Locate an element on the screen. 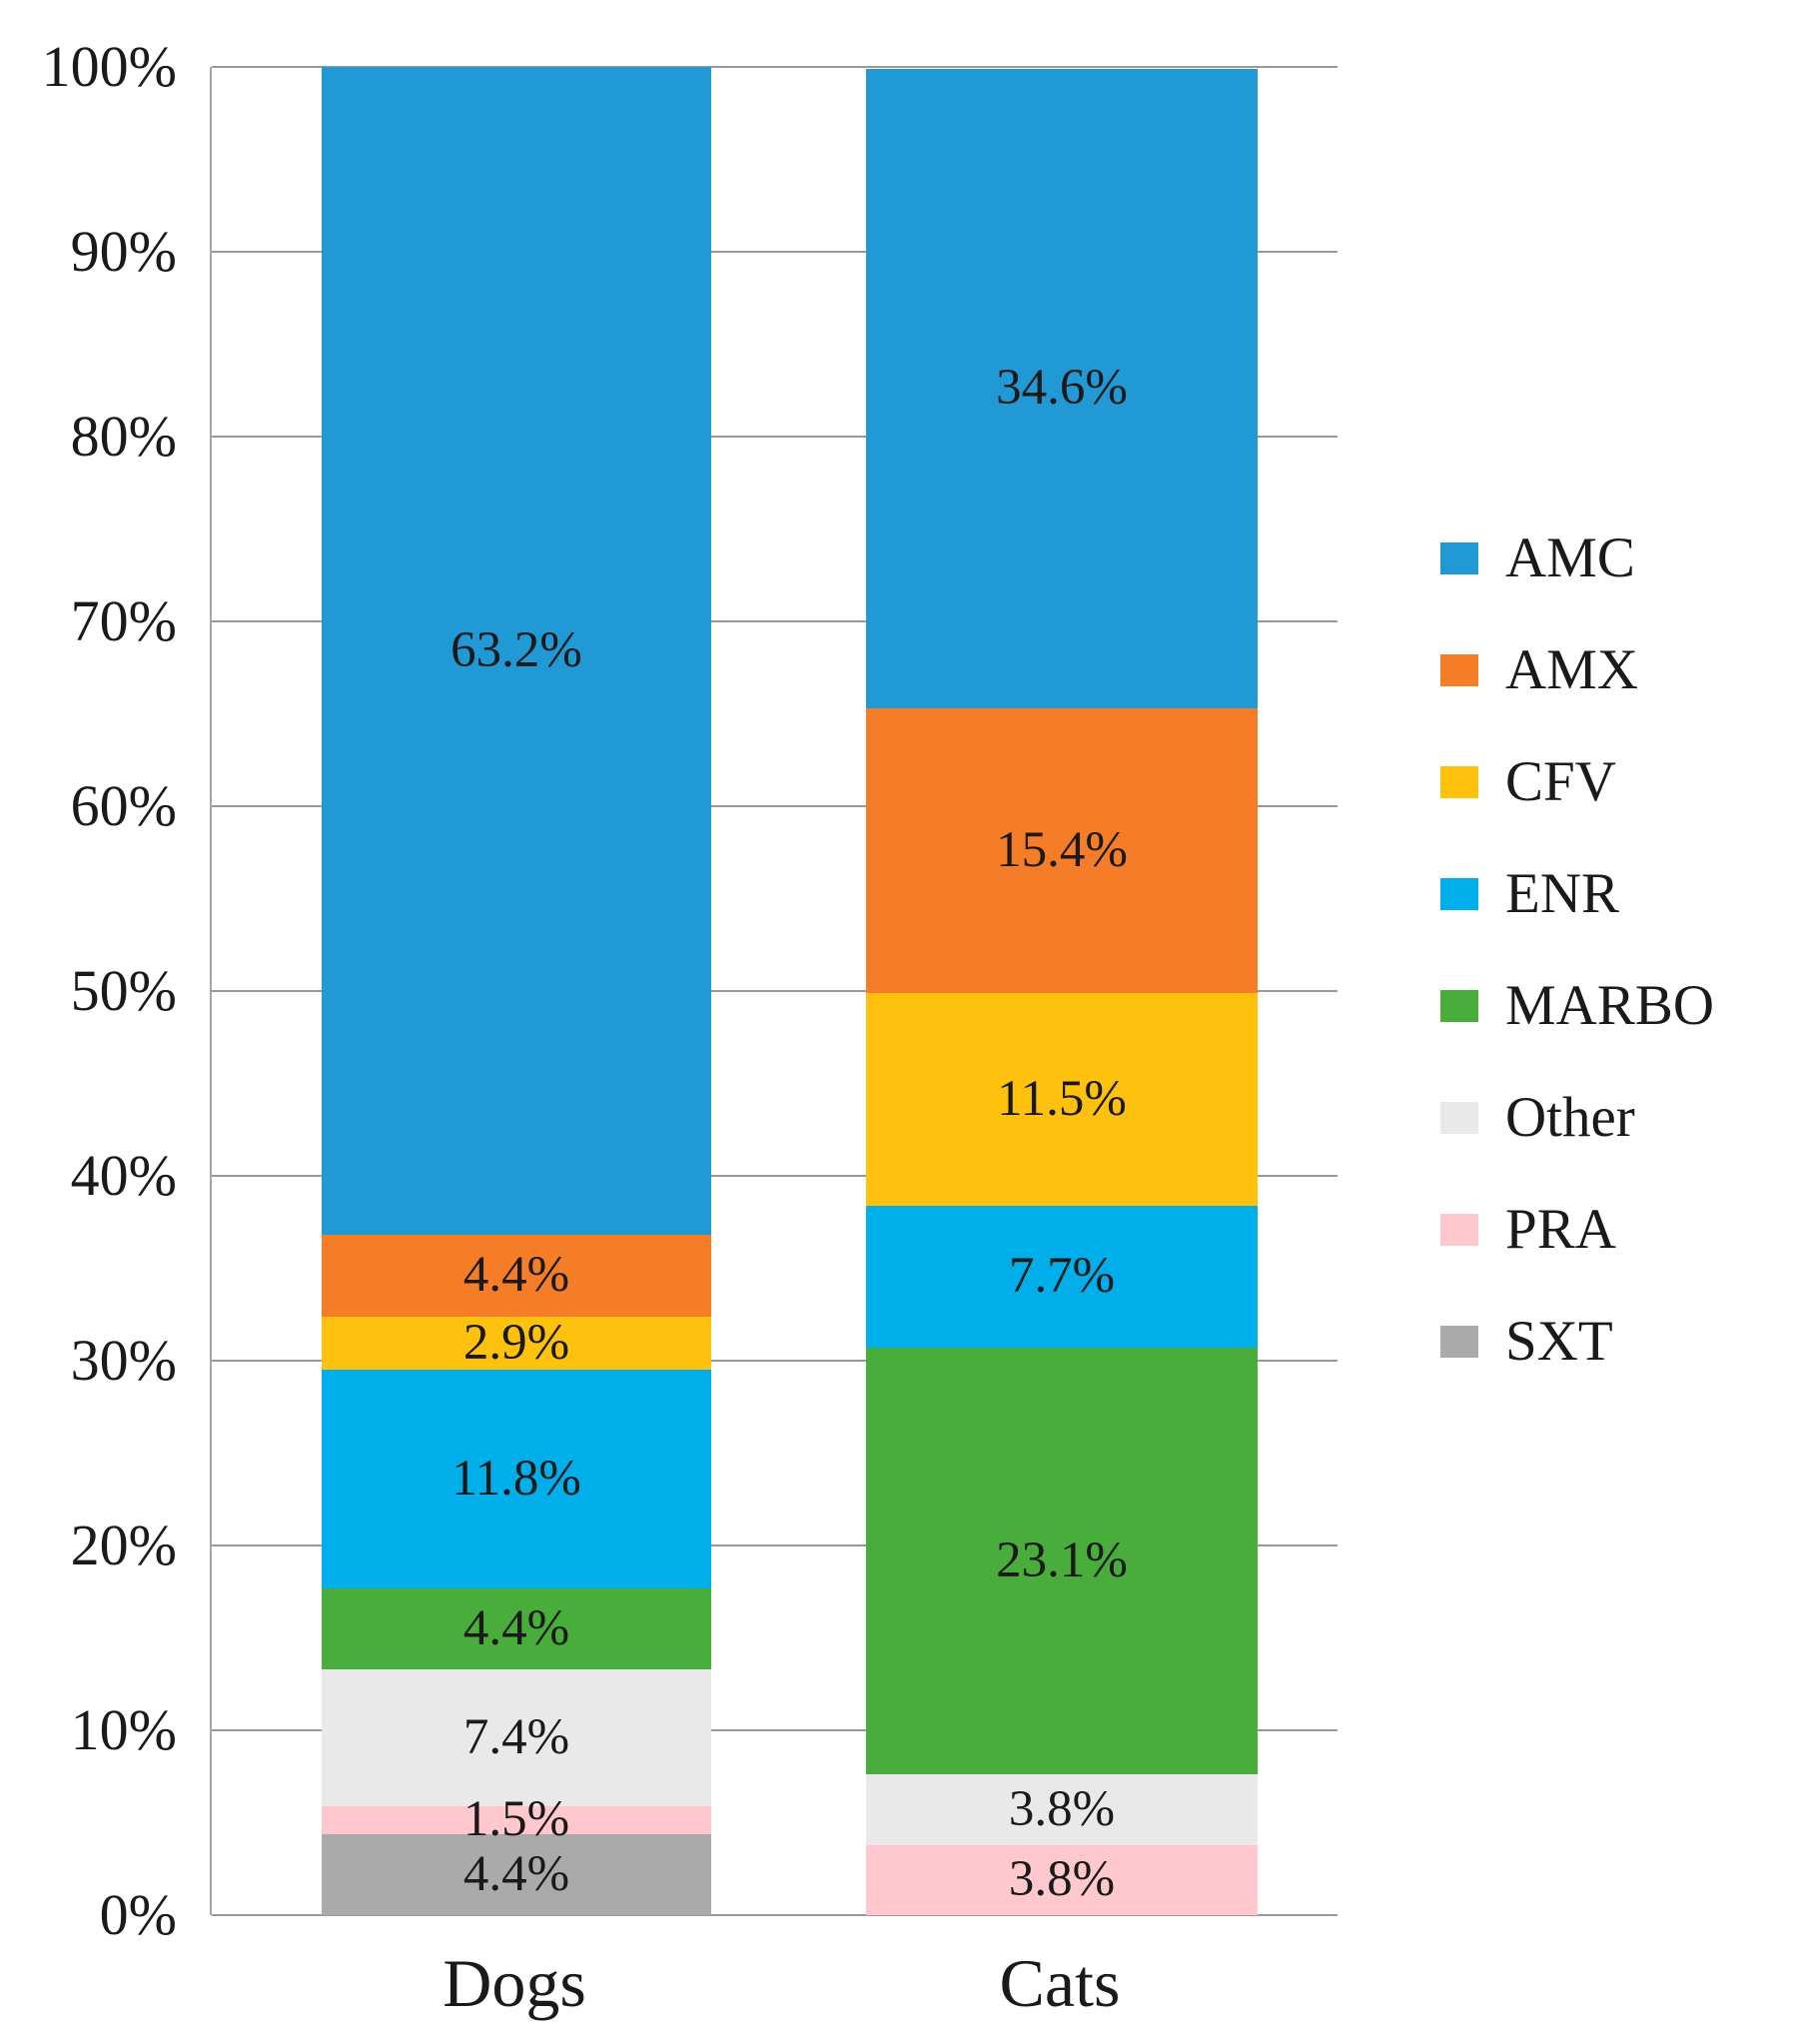 Image resolution: width=1795 pixels, height=2044 pixels. segment-amx-cats: 15.4% is located at coordinates (1062, 850).